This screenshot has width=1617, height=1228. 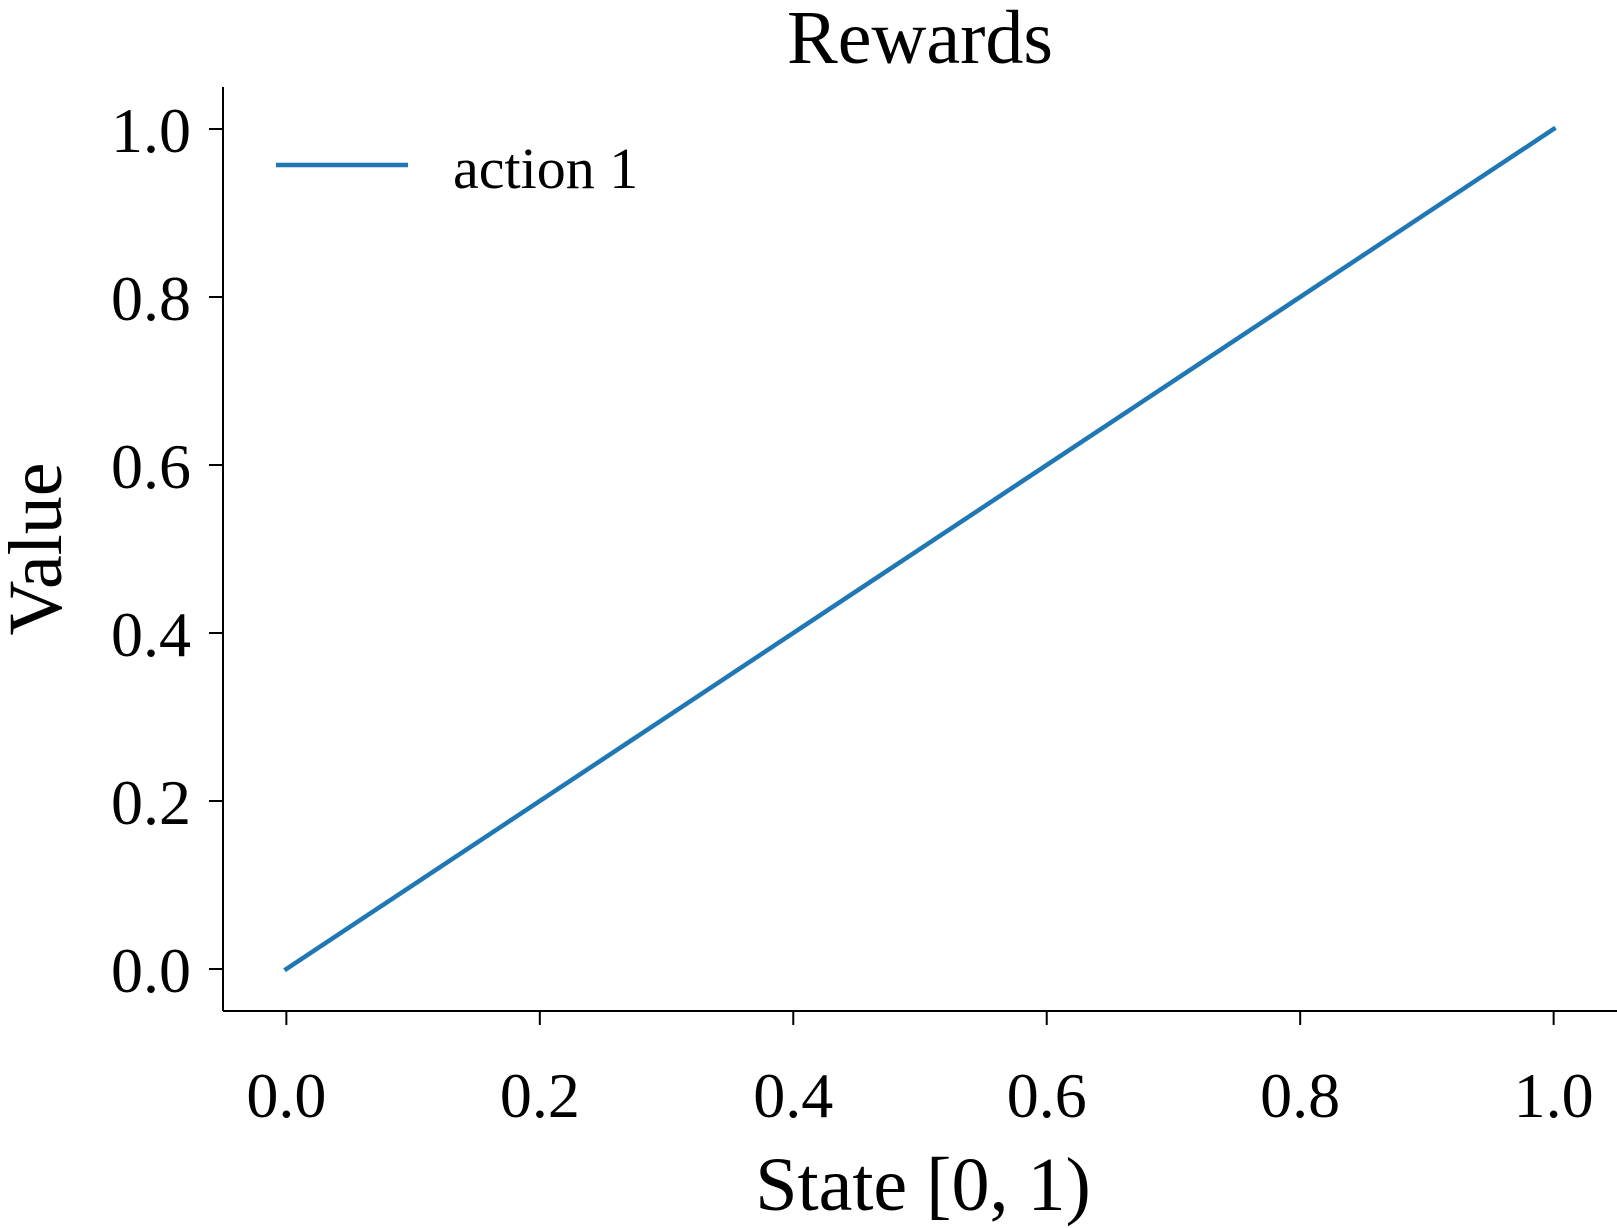 I want to click on y-tick-label: 0.4, so click(x=151, y=634).